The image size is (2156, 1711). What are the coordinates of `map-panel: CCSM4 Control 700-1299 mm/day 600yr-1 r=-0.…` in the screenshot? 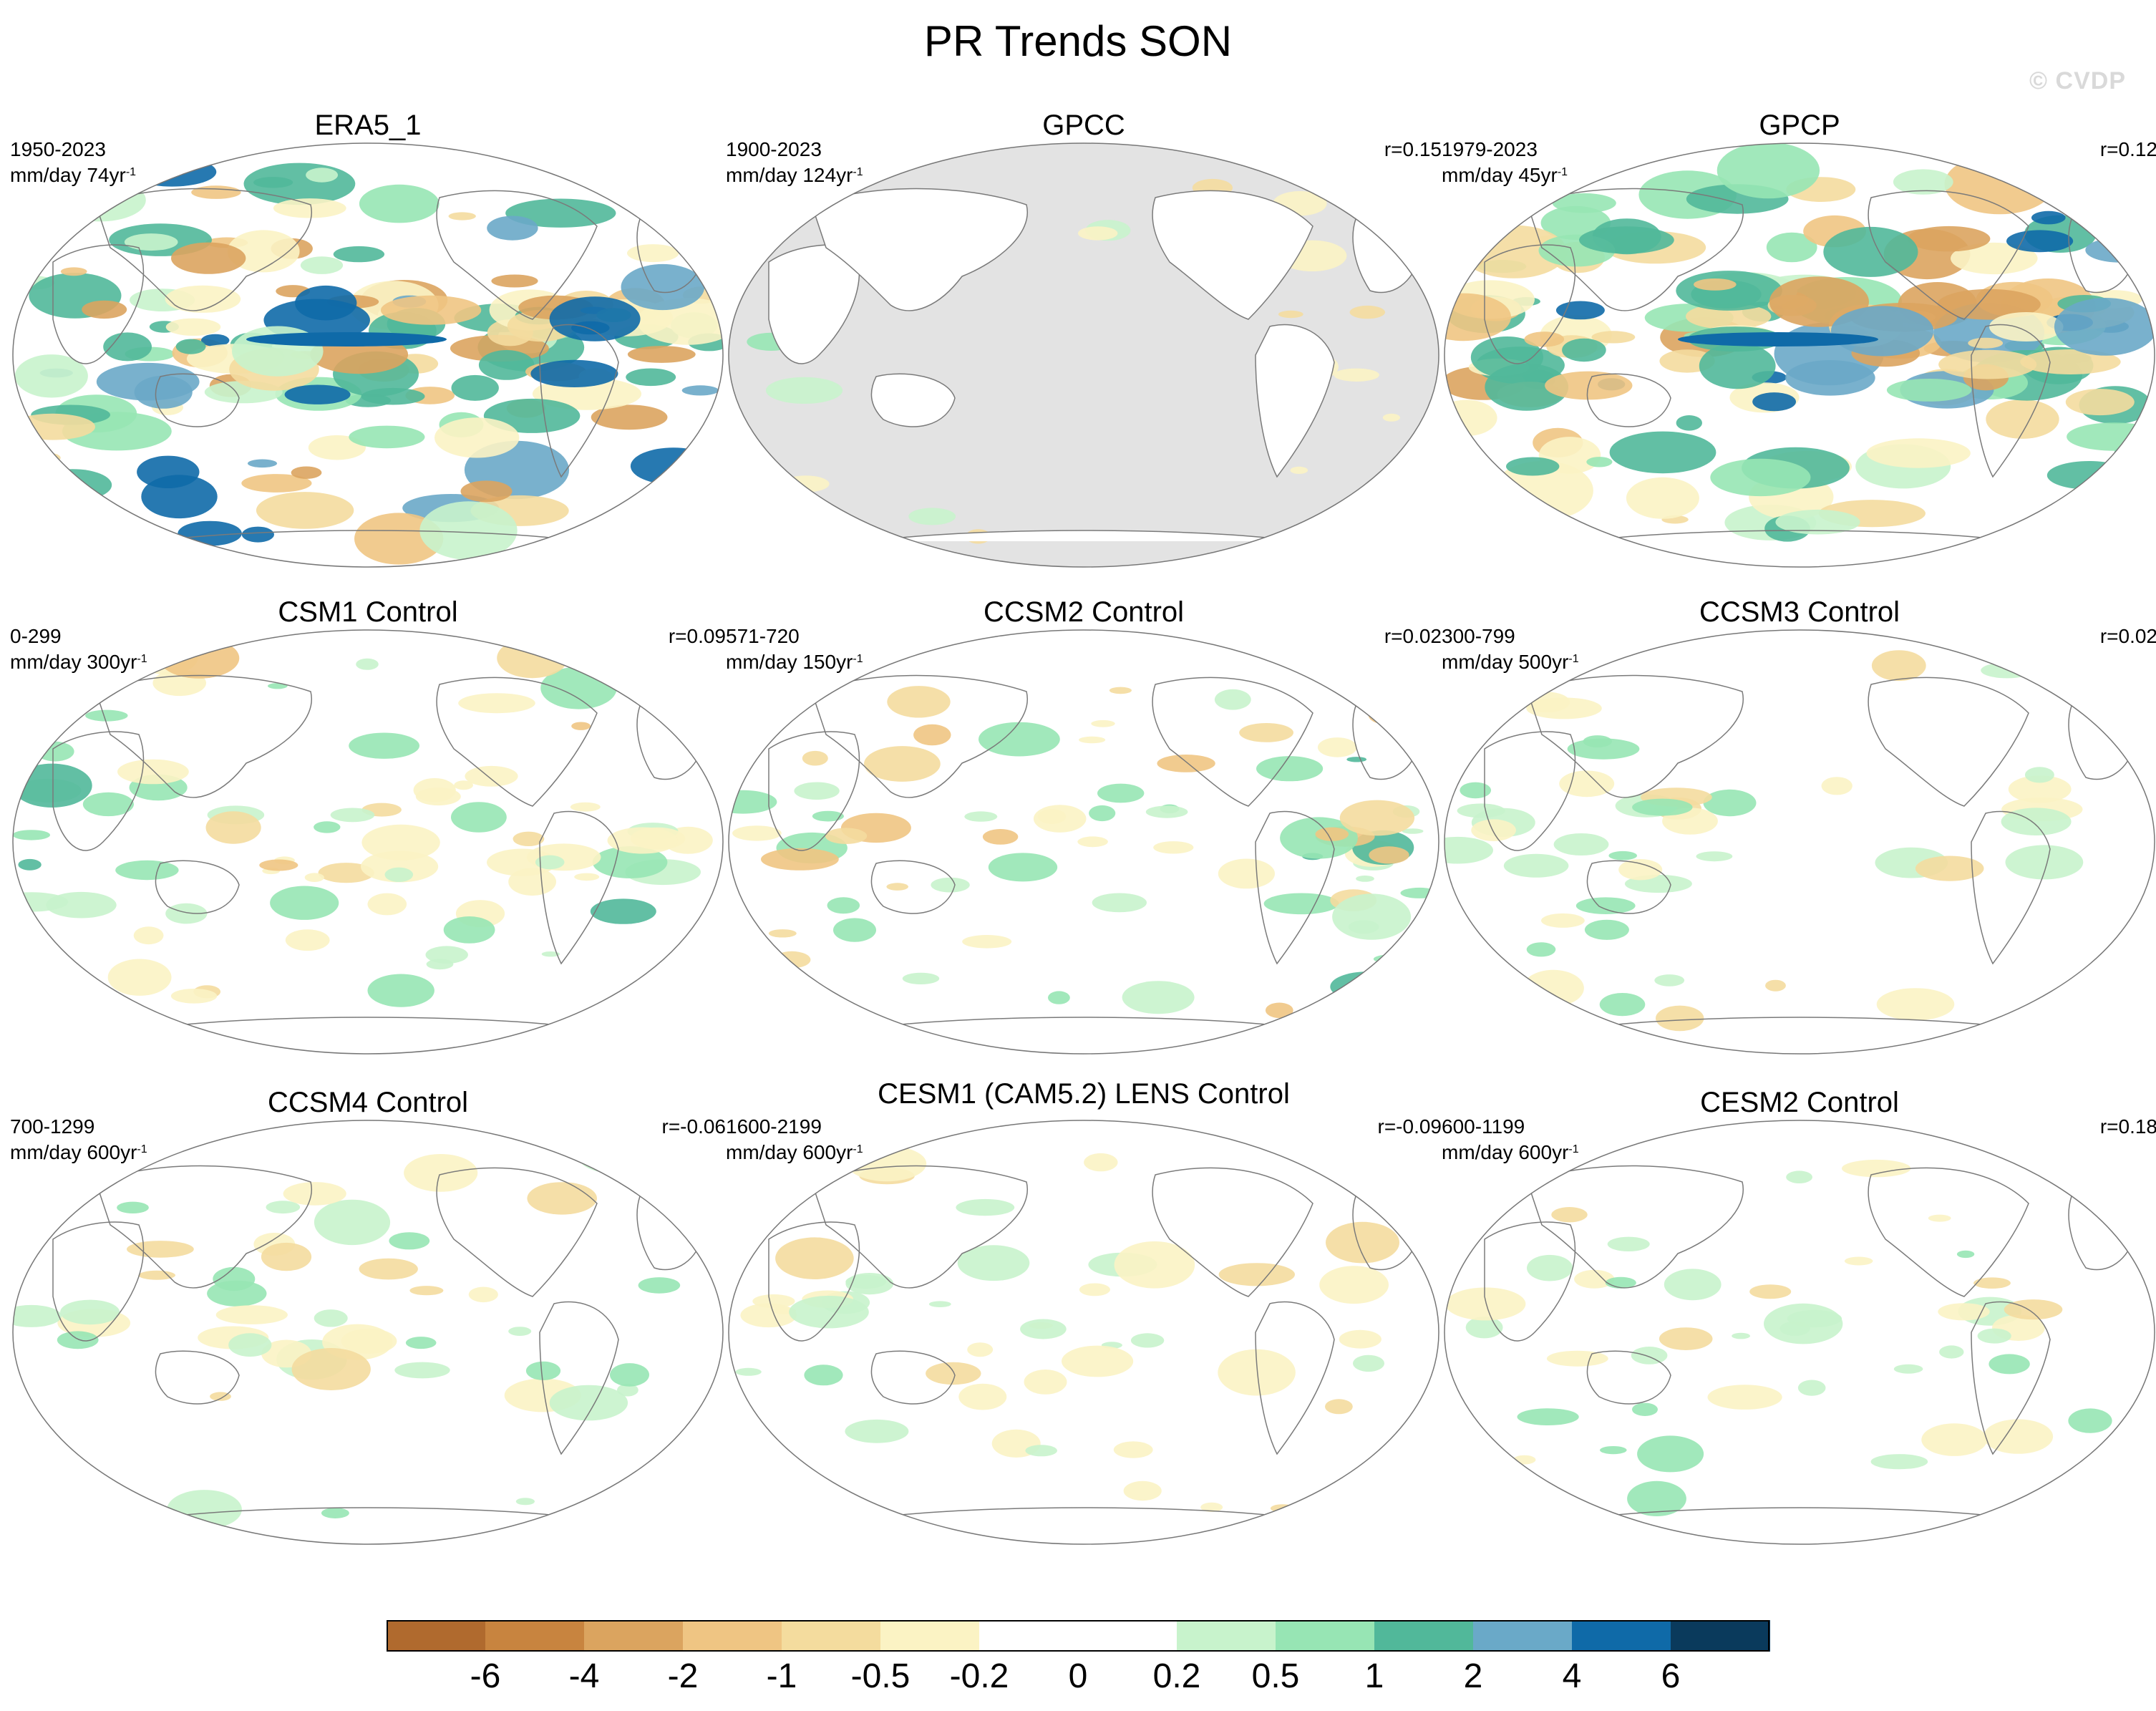 It's located at (368, 1328).